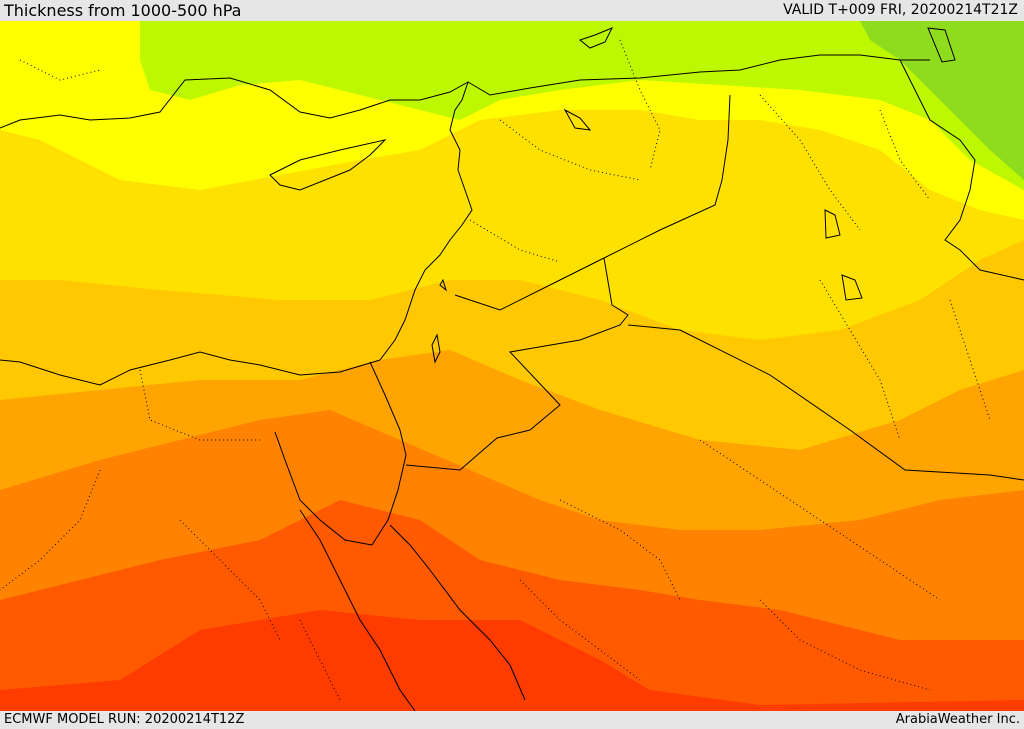 This screenshot has height=729, width=1024. I want to click on brand-credit: ArabiaWeather Inc., so click(957, 719).